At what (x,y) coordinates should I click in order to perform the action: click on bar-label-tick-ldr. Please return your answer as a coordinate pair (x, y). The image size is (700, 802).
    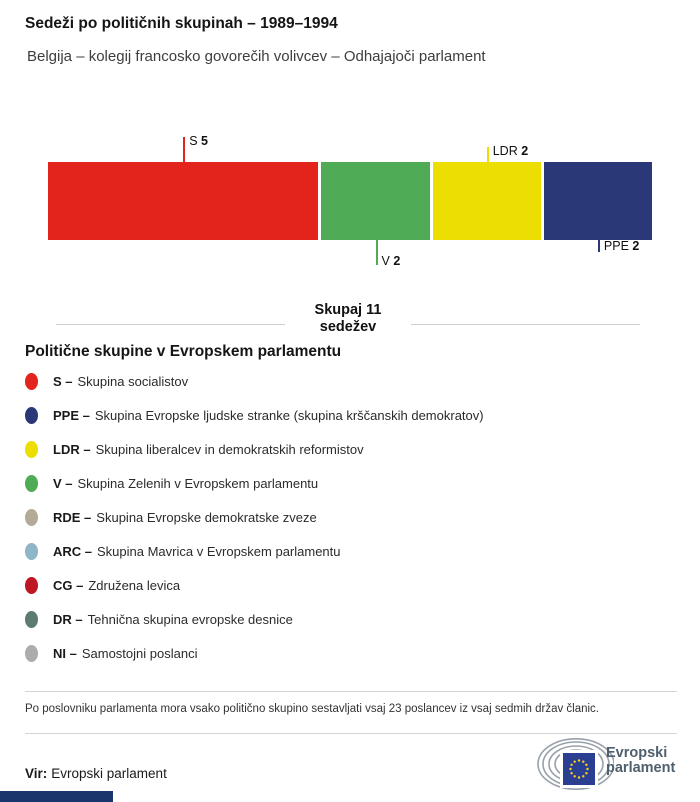
    Looking at the image, I should click on (487, 154).